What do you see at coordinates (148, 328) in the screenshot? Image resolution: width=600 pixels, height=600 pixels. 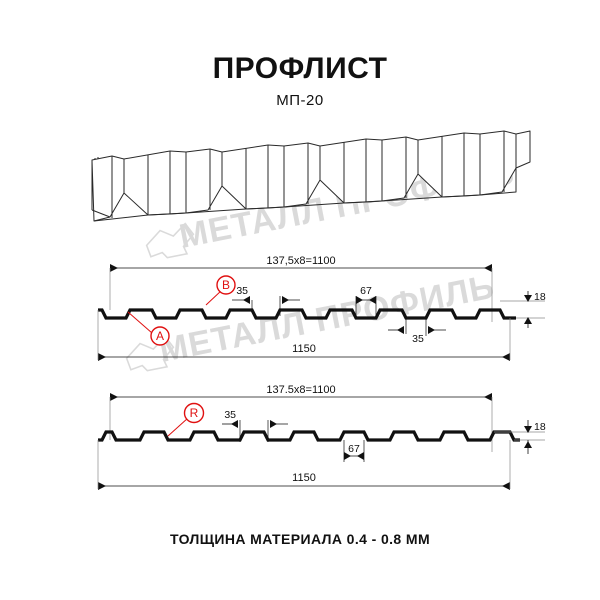 I see `marker-a: A` at bounding box center [148, 328].